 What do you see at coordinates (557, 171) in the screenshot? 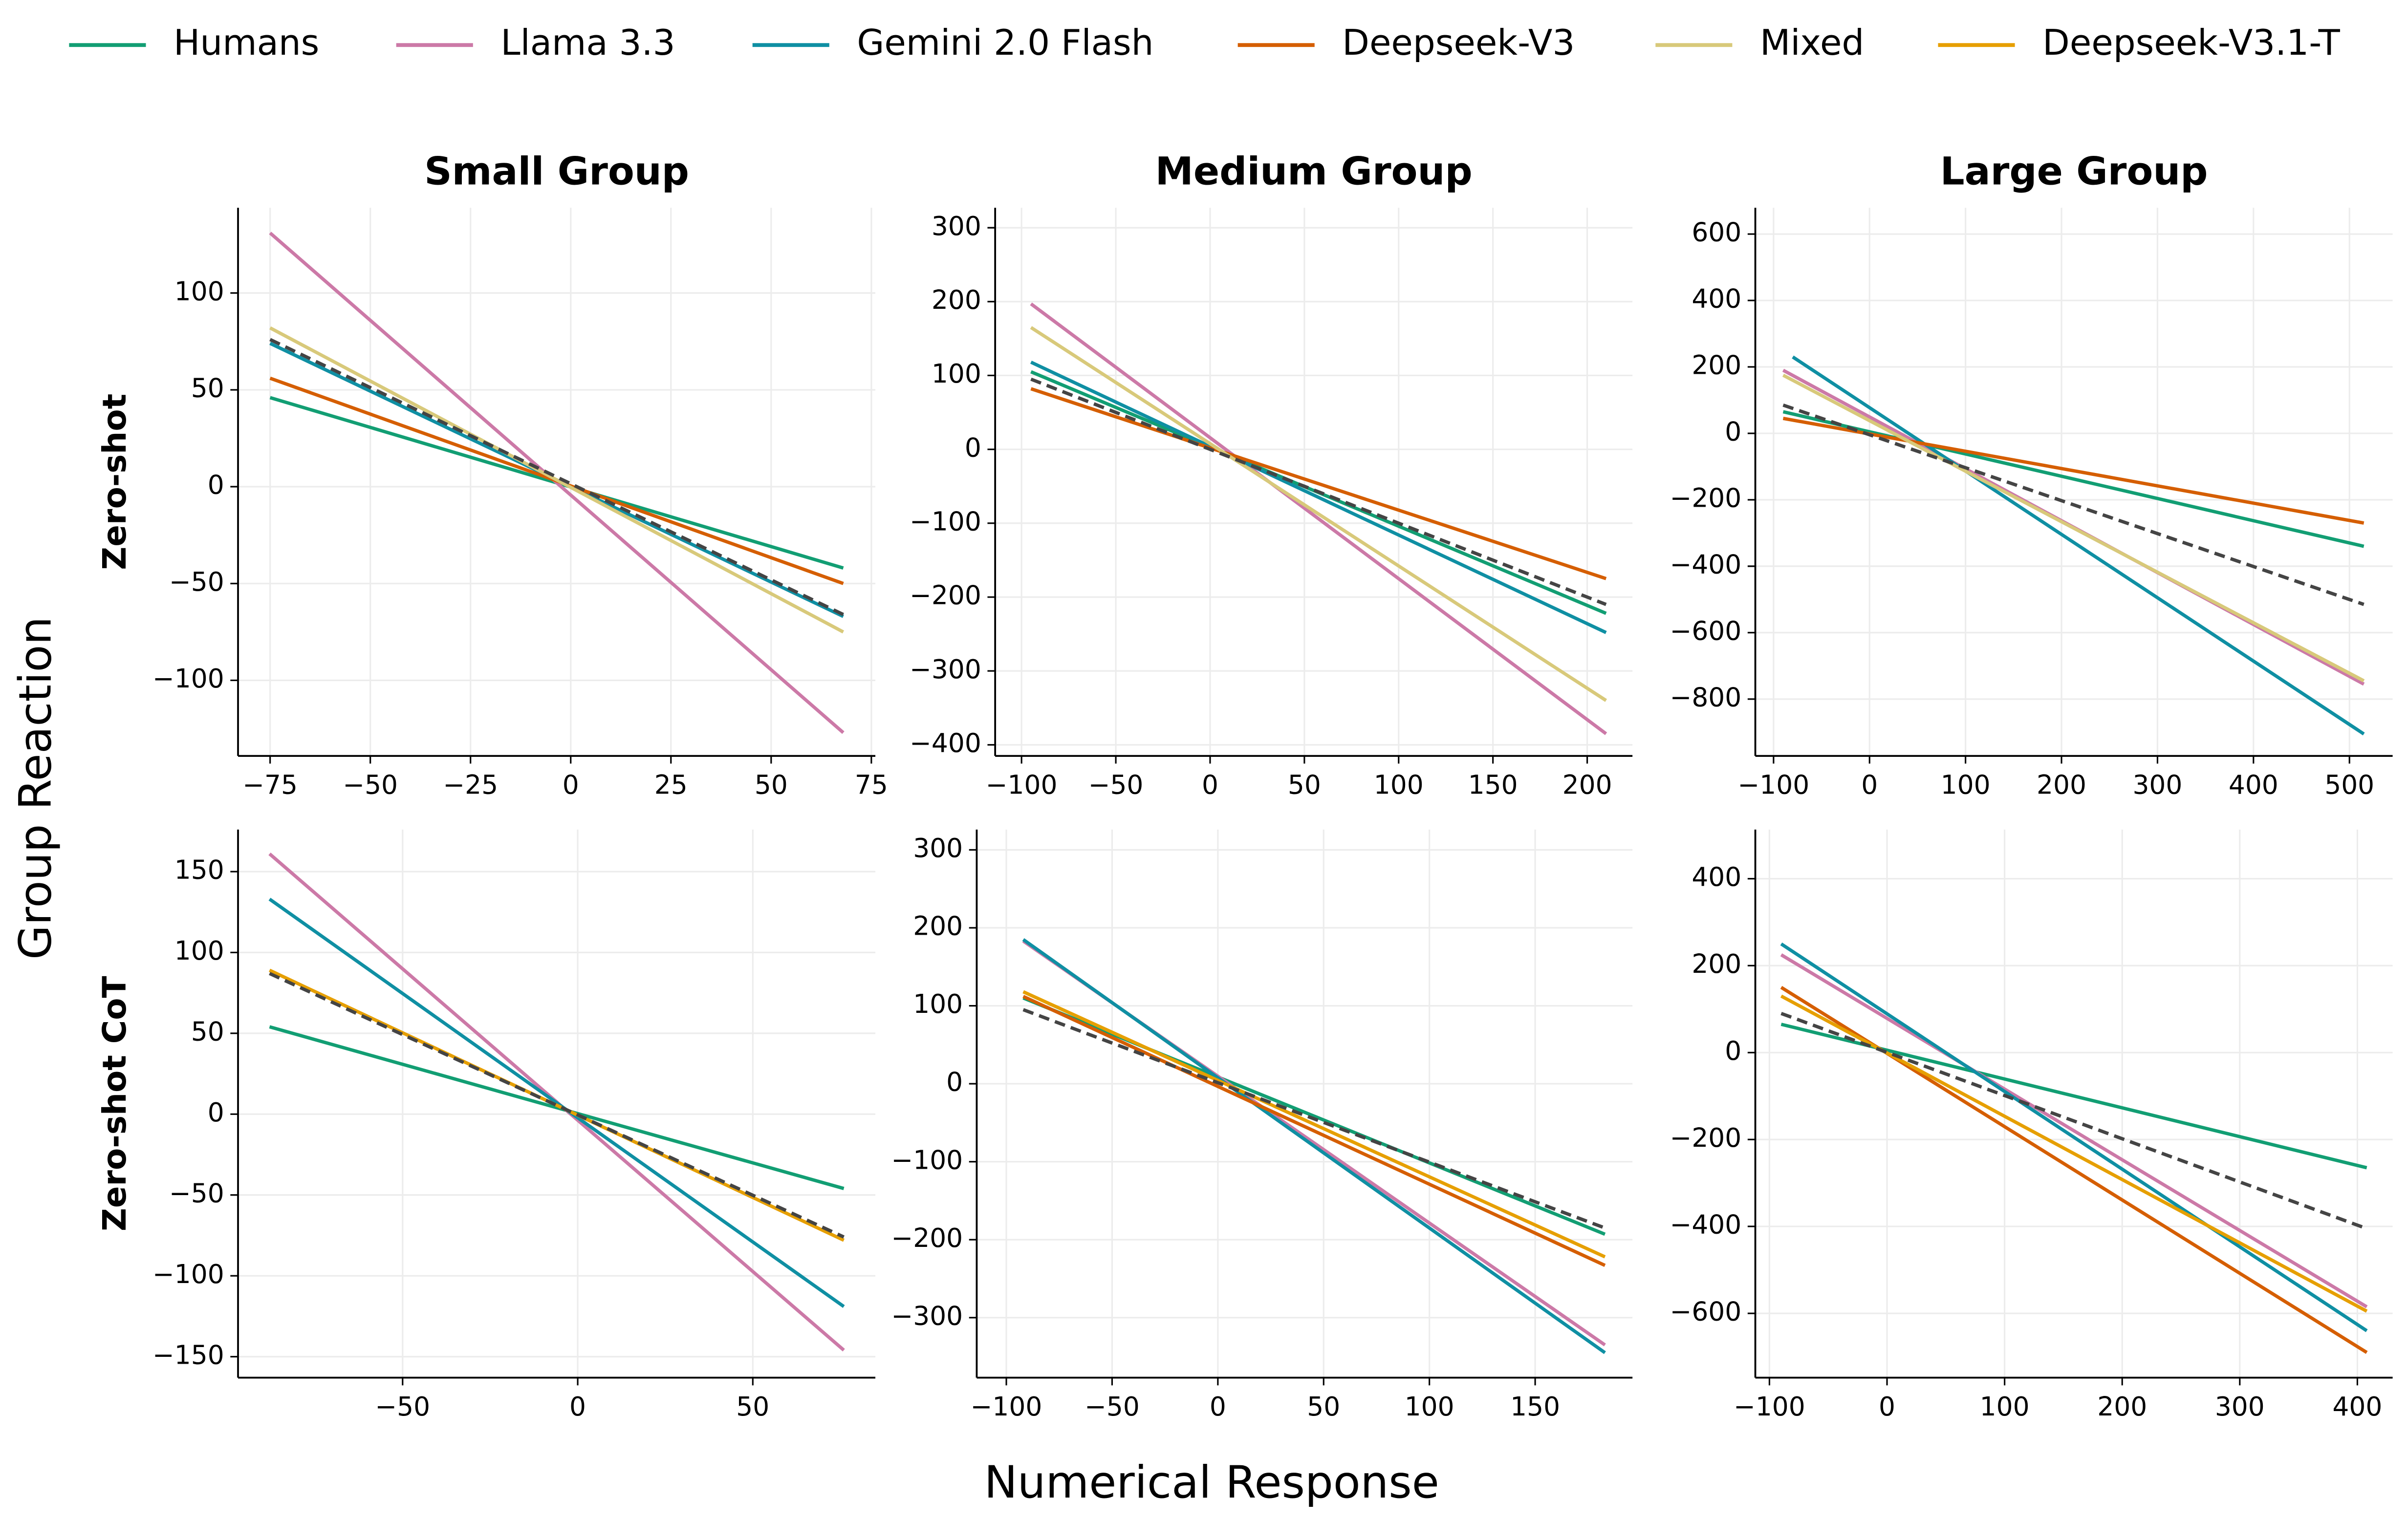
I see `subplot-title: Small Group` at bounding box center [557, 171].